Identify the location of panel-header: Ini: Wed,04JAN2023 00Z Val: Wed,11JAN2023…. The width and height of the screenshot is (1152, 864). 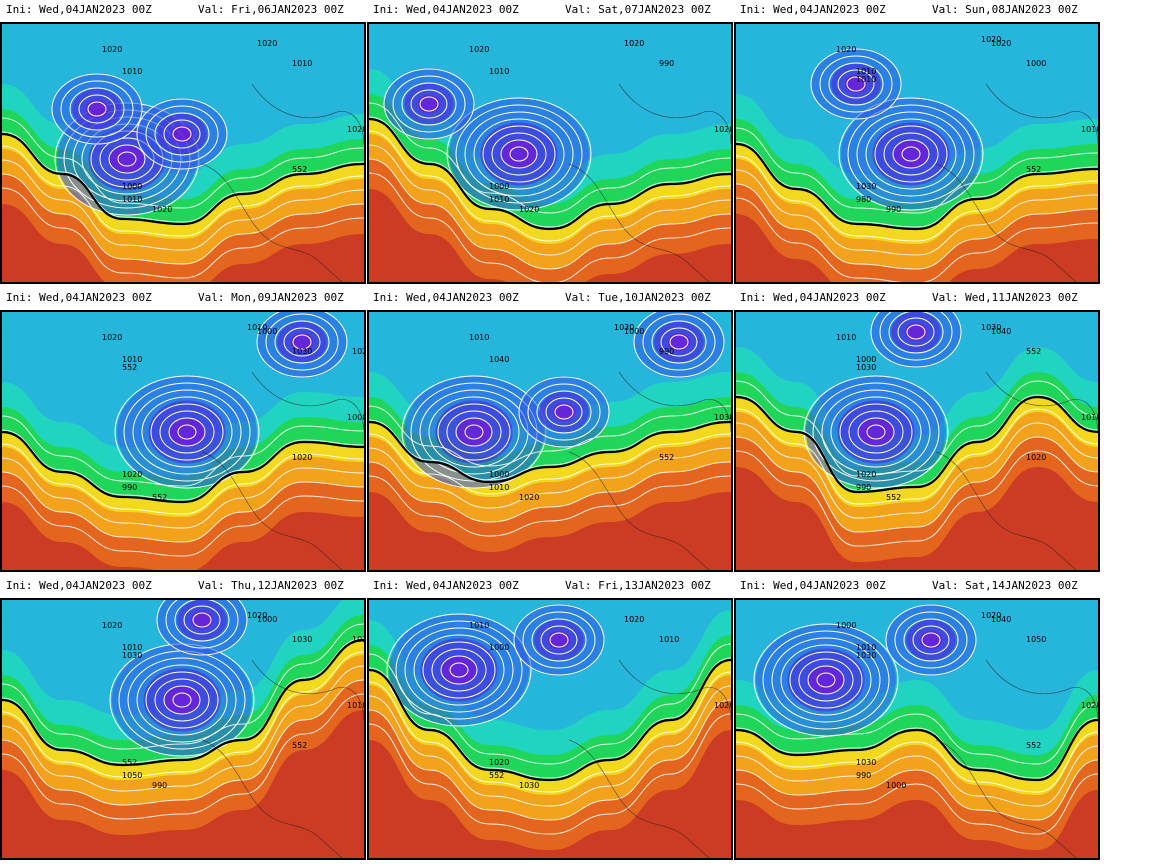
(917, 298).